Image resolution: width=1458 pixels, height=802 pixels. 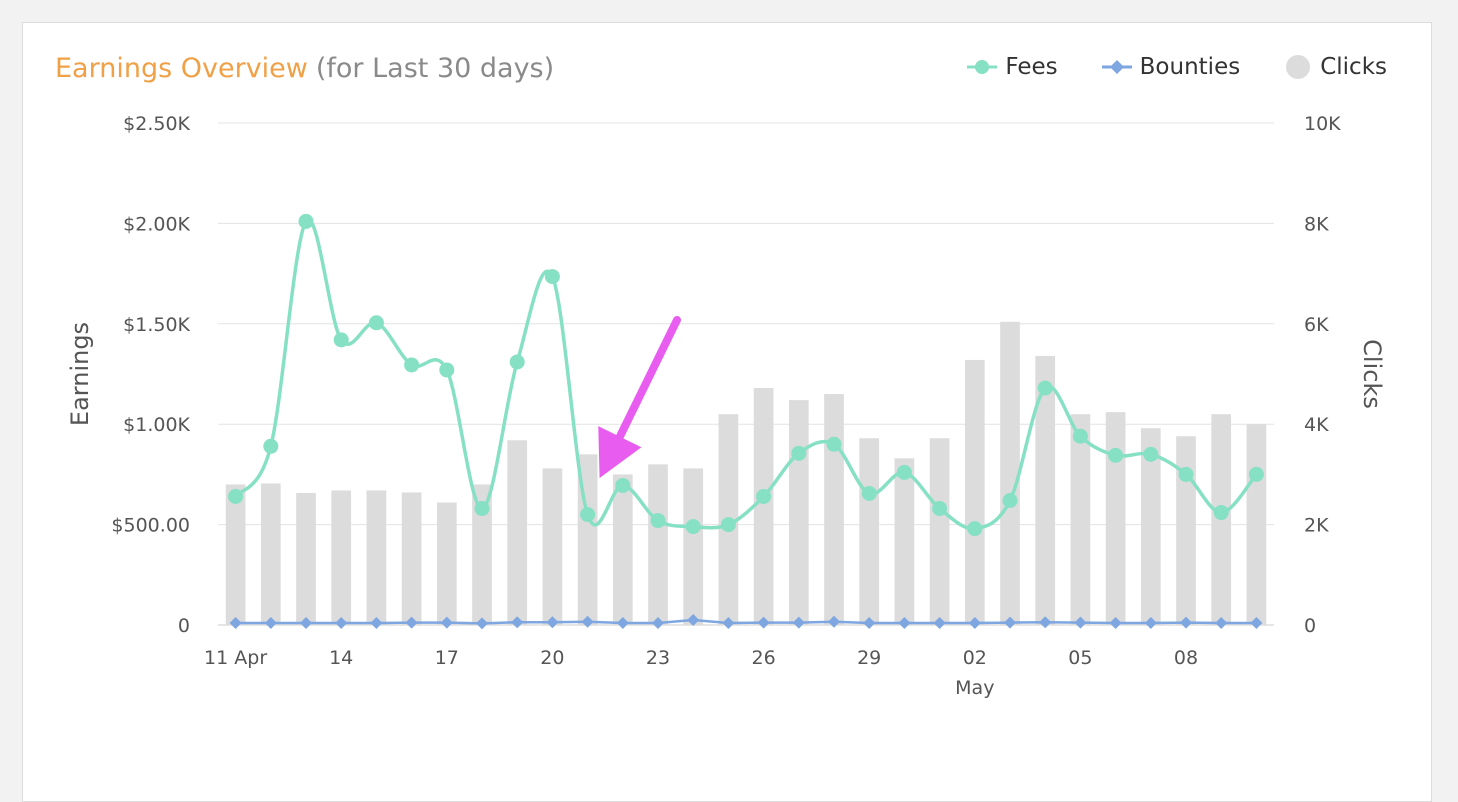 I want to click on left-tick-label: 0, so click(x=184, y=626).